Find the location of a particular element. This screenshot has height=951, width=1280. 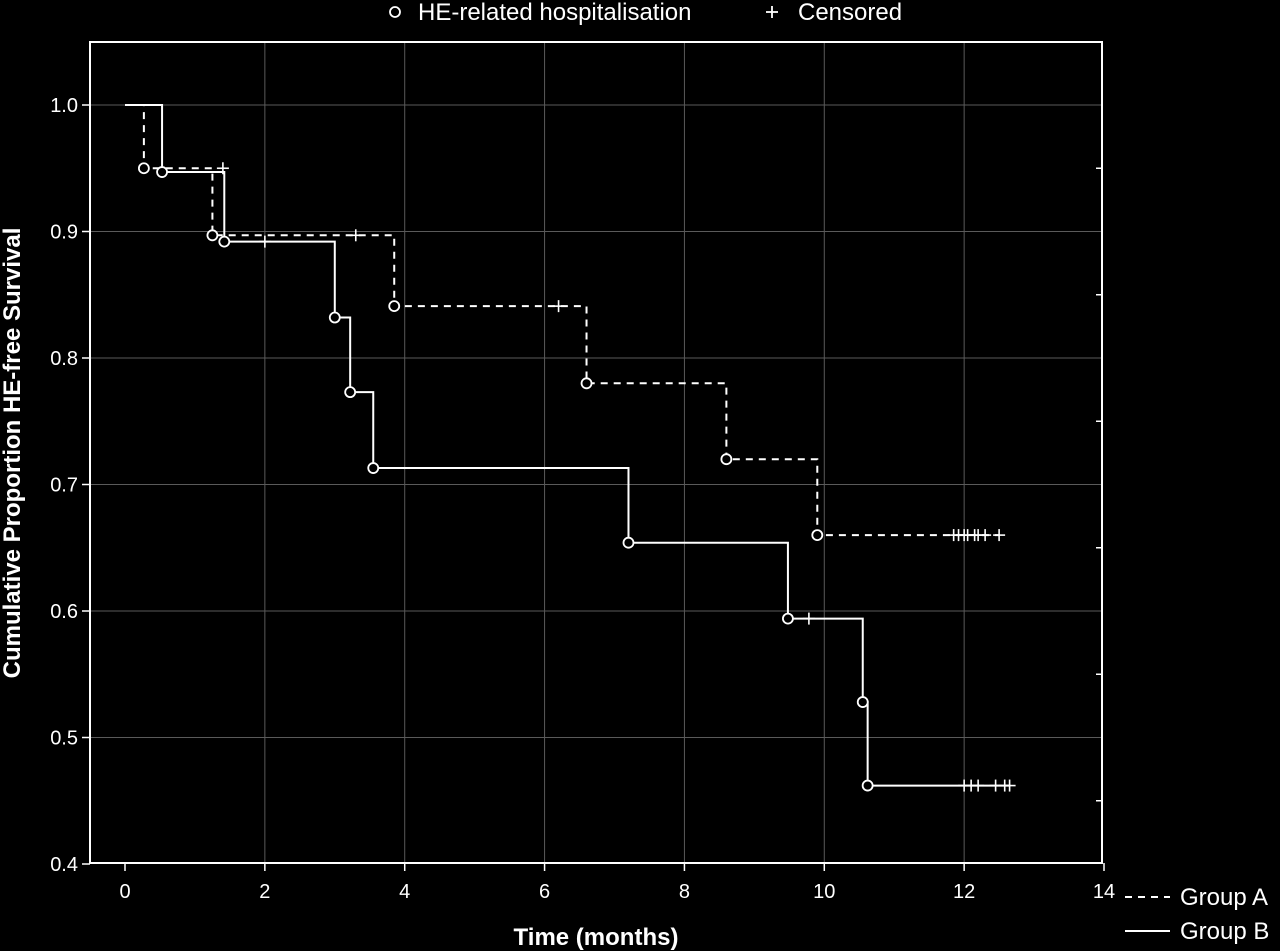

legend-event-label: HE-related hospitalisation is located at coordinates (554, 13).